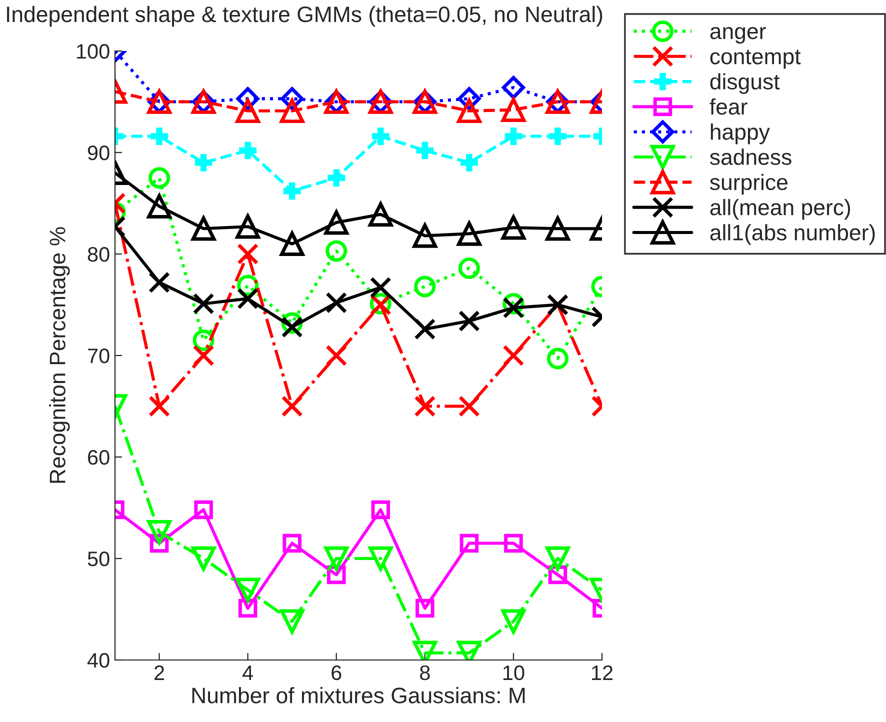 The width and height of the screenshot is (886, 722). What do you see at coordinates (358, 695) in the screenshot?
I see `x-axis-title: Number of mixtures Gaussians: M` at bounding box center [358, 695].